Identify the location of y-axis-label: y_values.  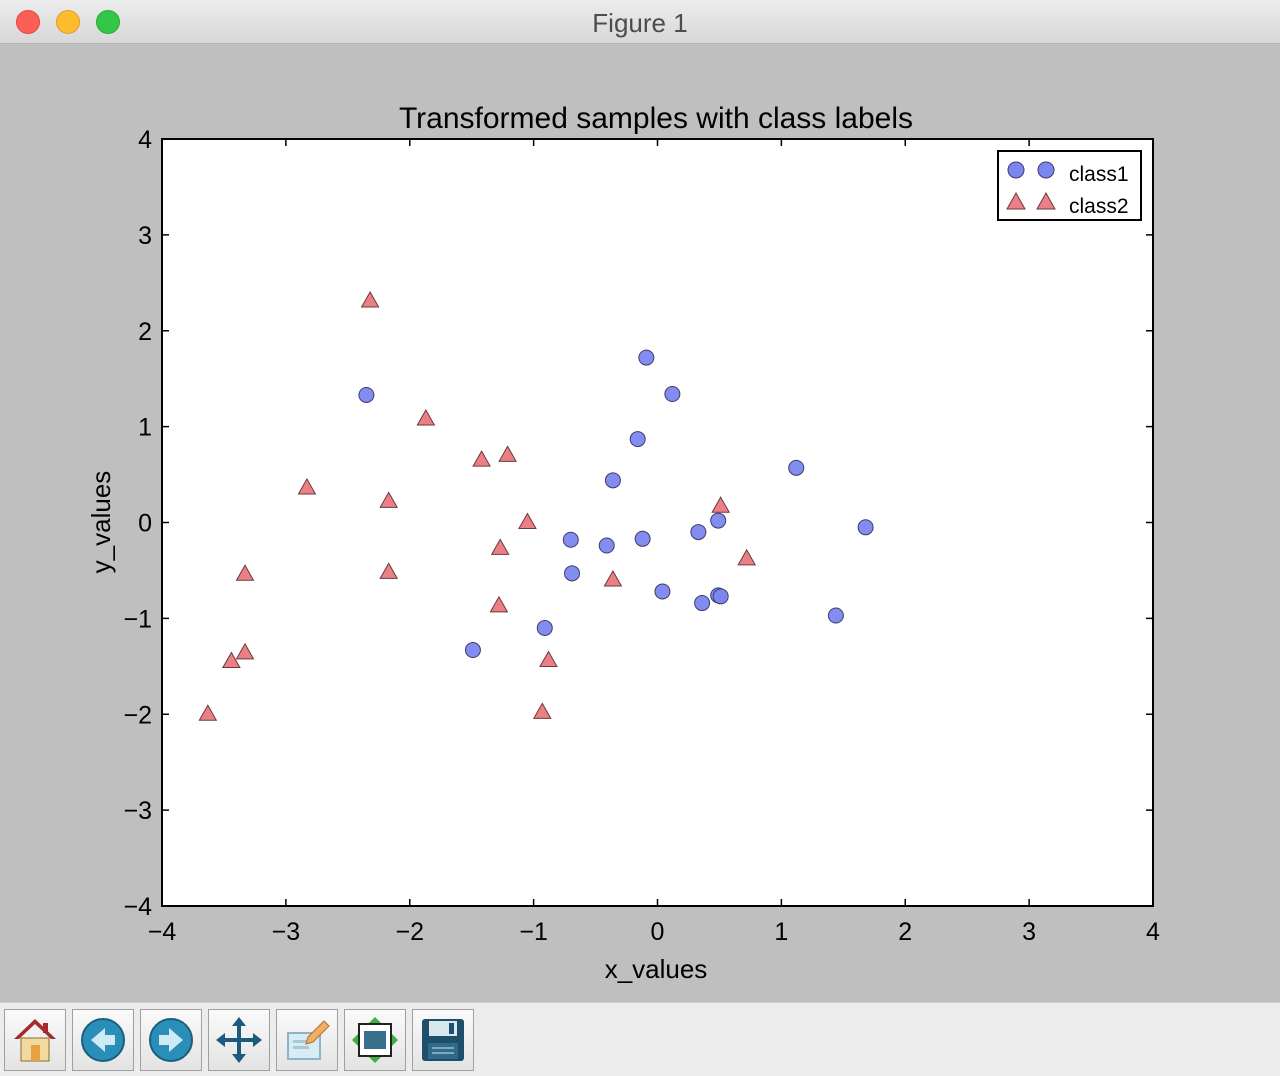
(101, 522).